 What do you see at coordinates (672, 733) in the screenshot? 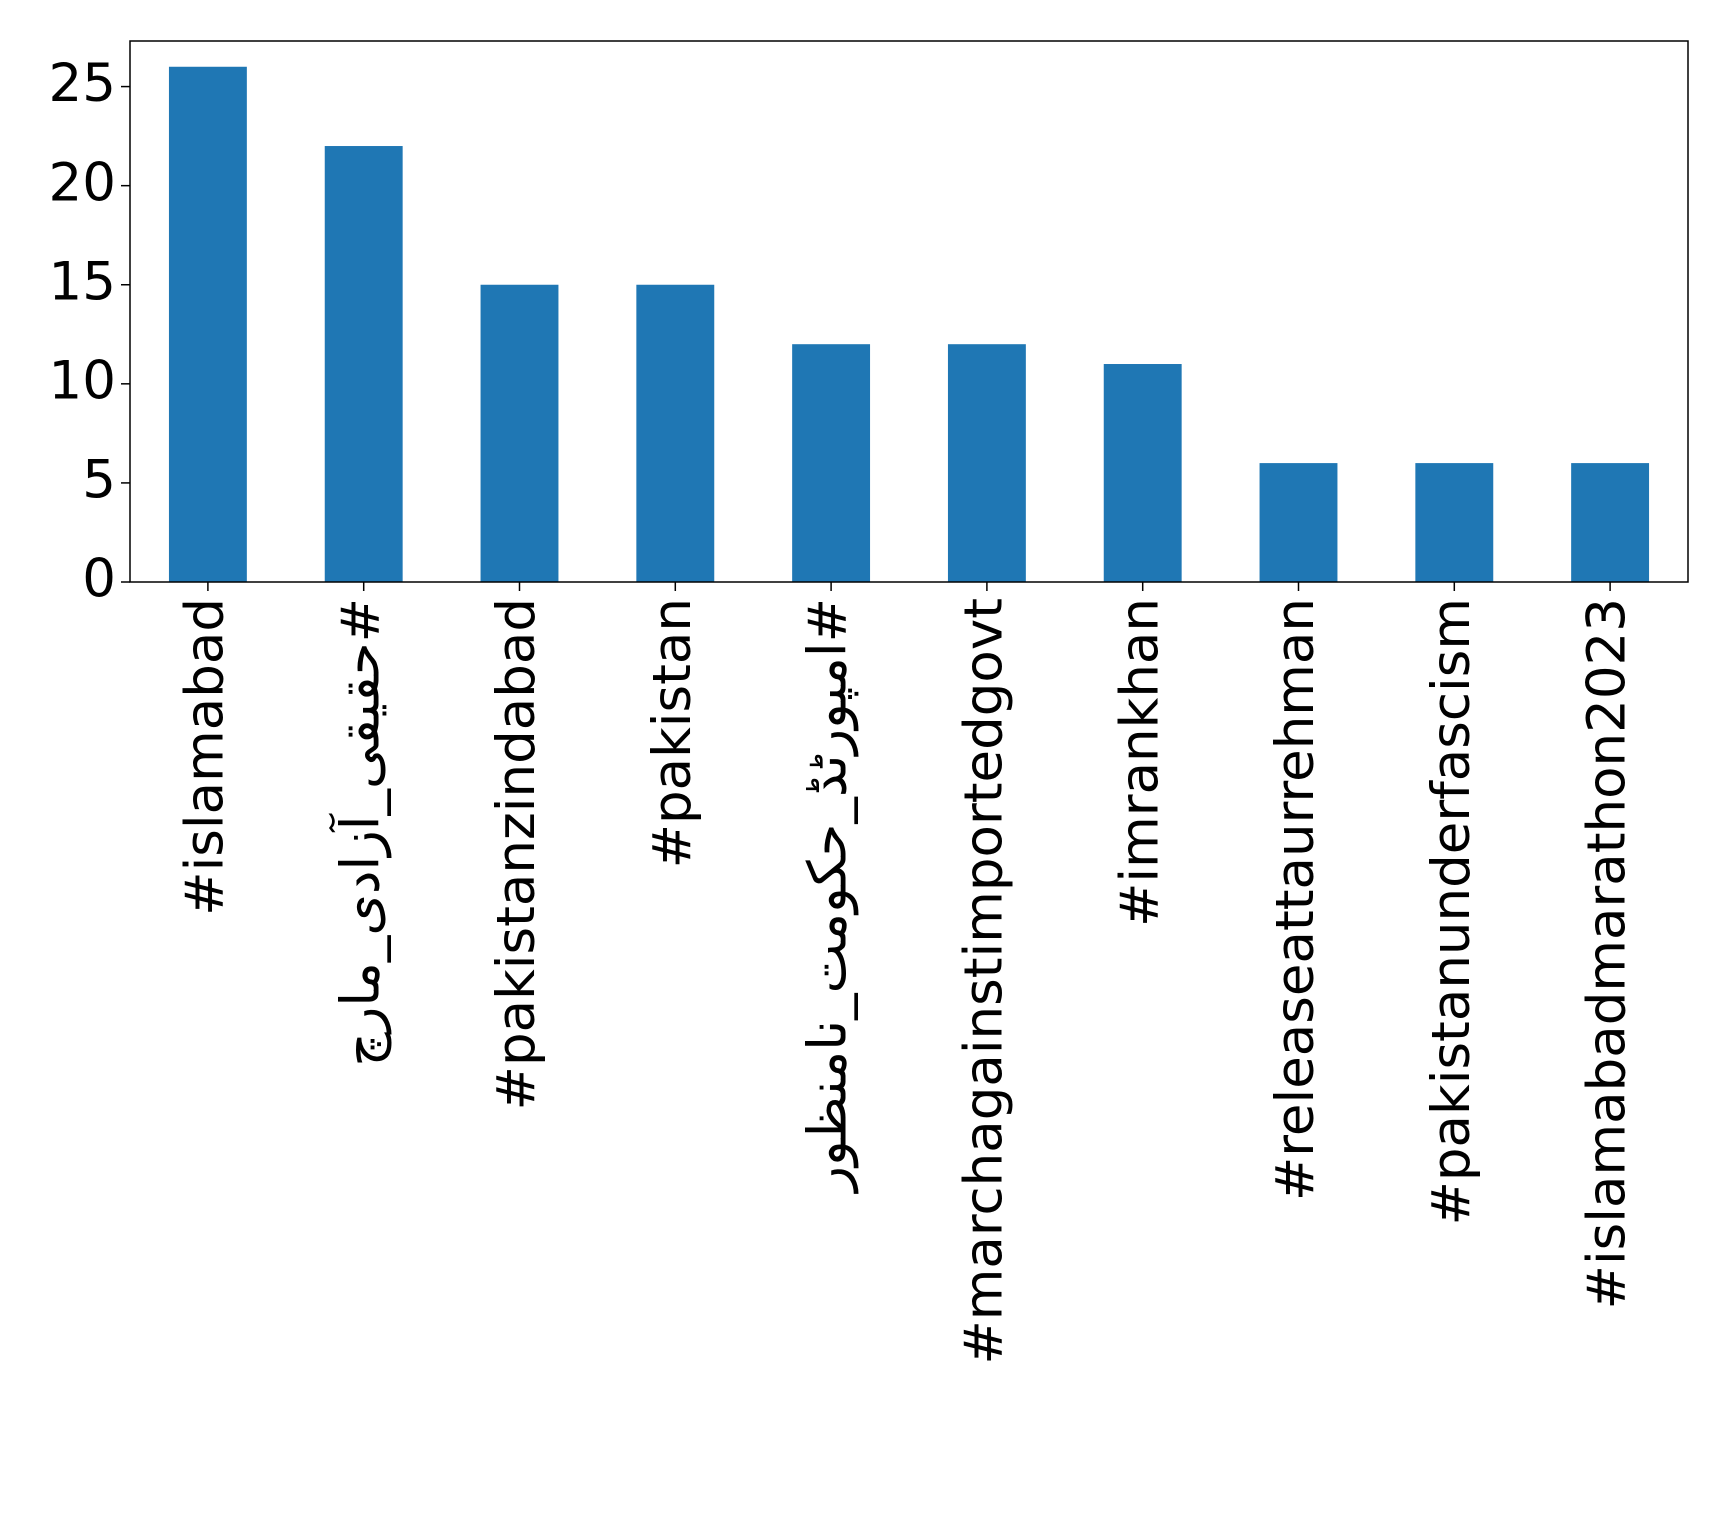
I see `x-tick-label: #pakistan` at bounding box center [672, 733].